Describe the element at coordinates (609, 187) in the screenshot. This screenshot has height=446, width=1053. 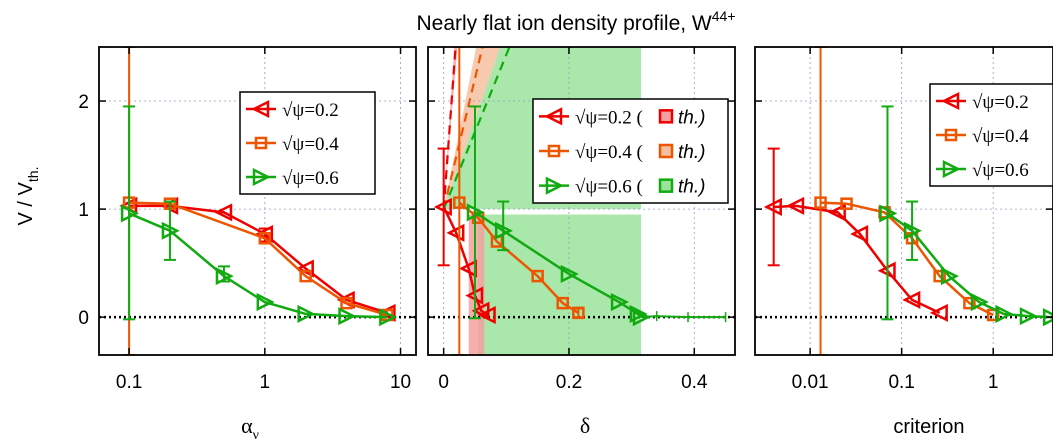
I see `legend-label: √ψ=0.6 (` at that location.